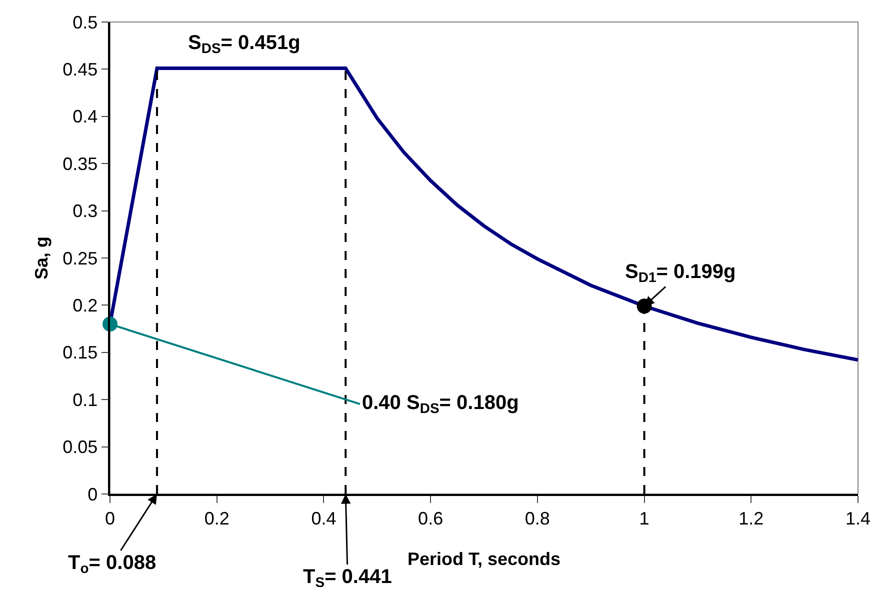 The width and height of the screenshot is (883, 600). What do you see at coordinates (110, 518) in the screenshot?
I see `x-tick-label: 0` at bounding box center [110, 518].